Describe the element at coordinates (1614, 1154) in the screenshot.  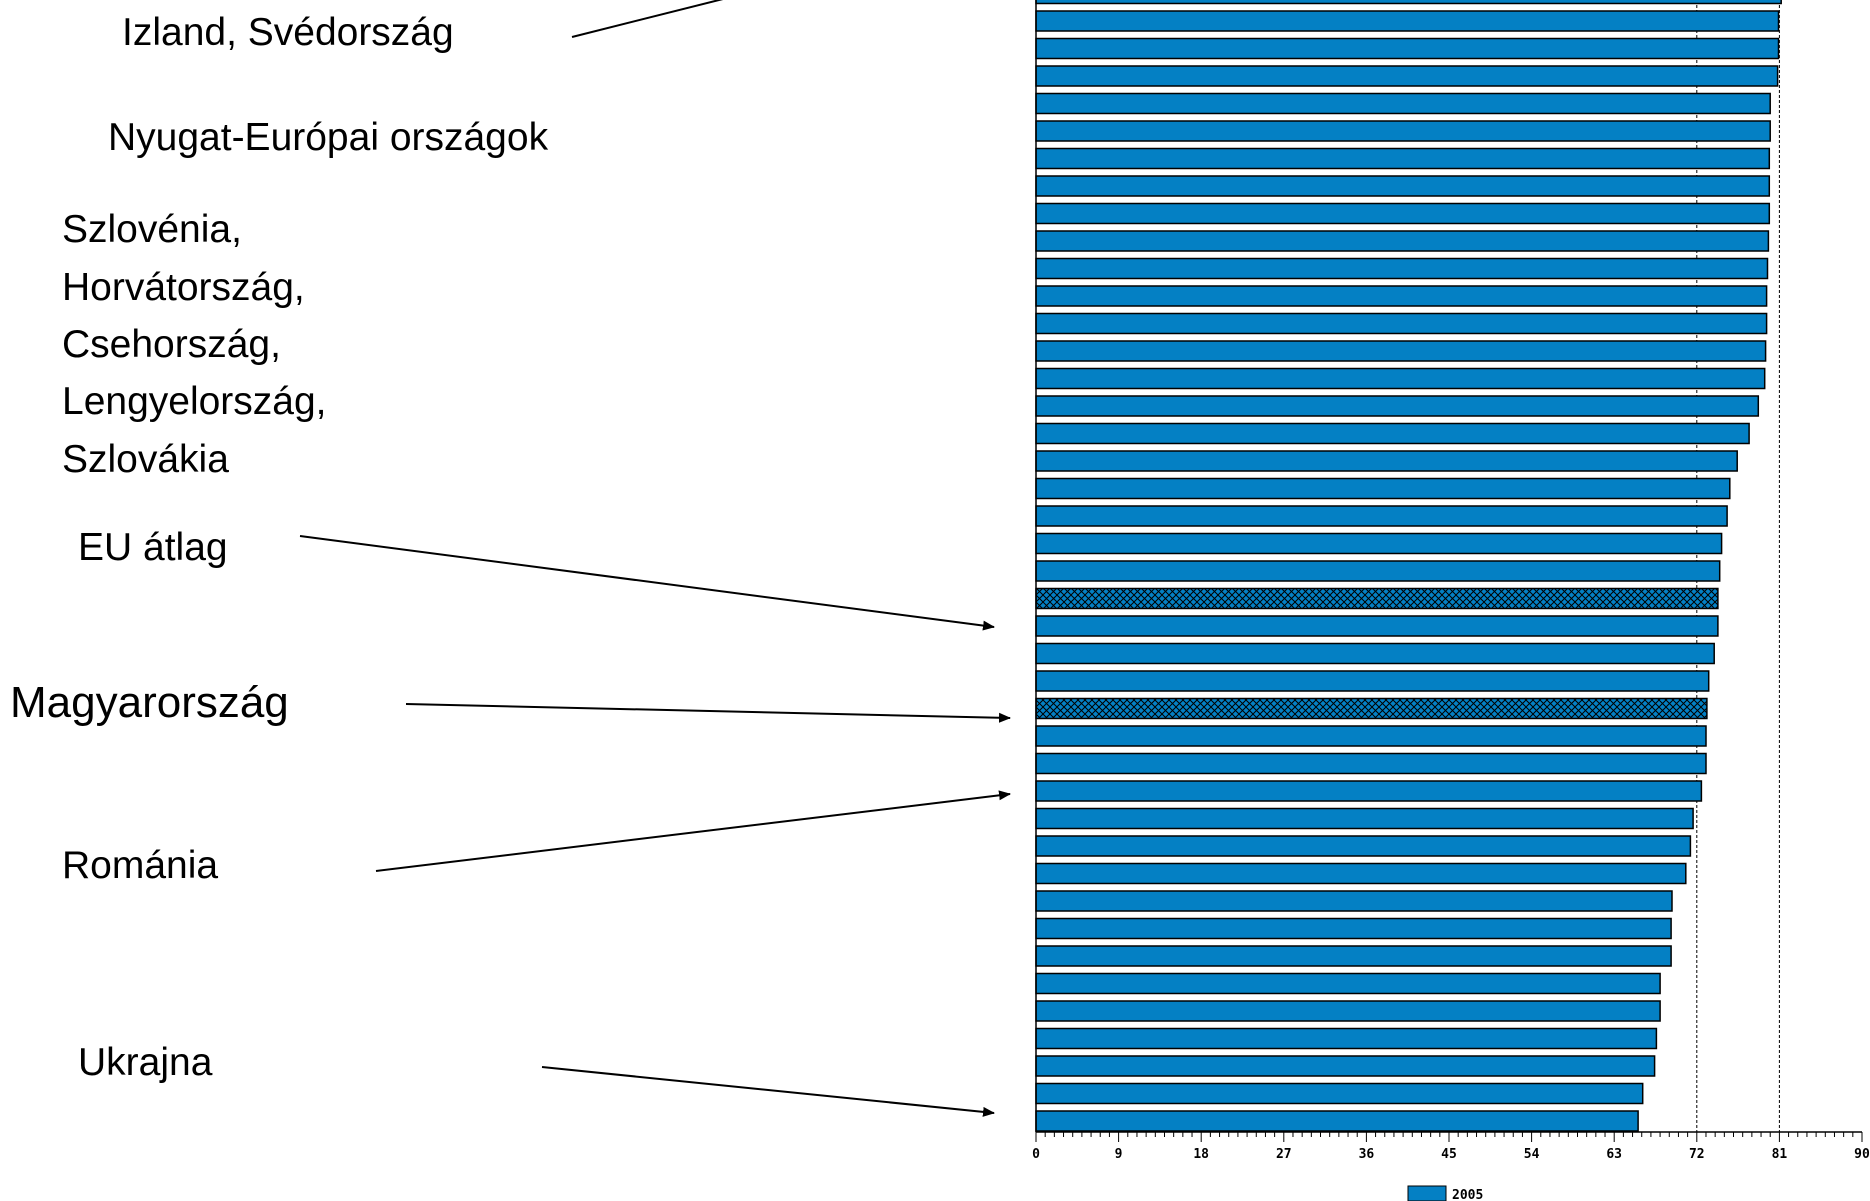
I see `x-tick-label: 63` at that location.